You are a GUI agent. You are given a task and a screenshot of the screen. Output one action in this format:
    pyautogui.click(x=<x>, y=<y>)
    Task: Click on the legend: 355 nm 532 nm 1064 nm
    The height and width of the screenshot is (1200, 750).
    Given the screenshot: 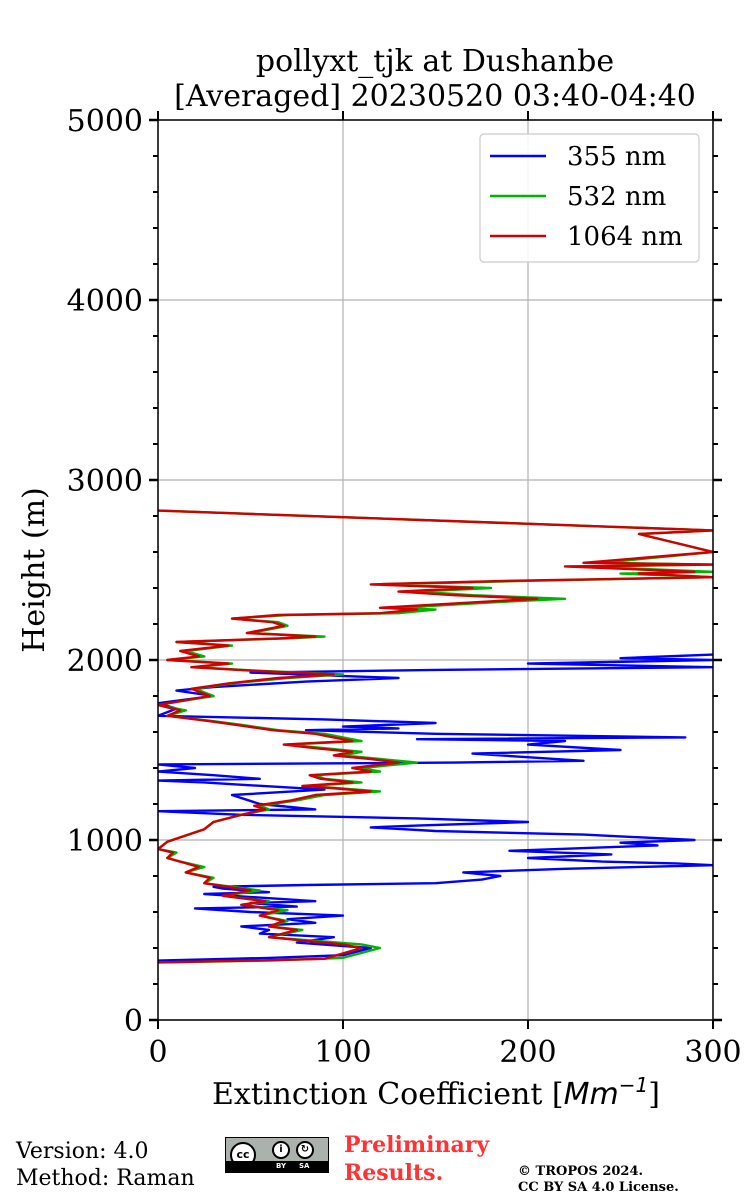 What is the action you would take?
    pyautogui.click(x=589, y=198)
    